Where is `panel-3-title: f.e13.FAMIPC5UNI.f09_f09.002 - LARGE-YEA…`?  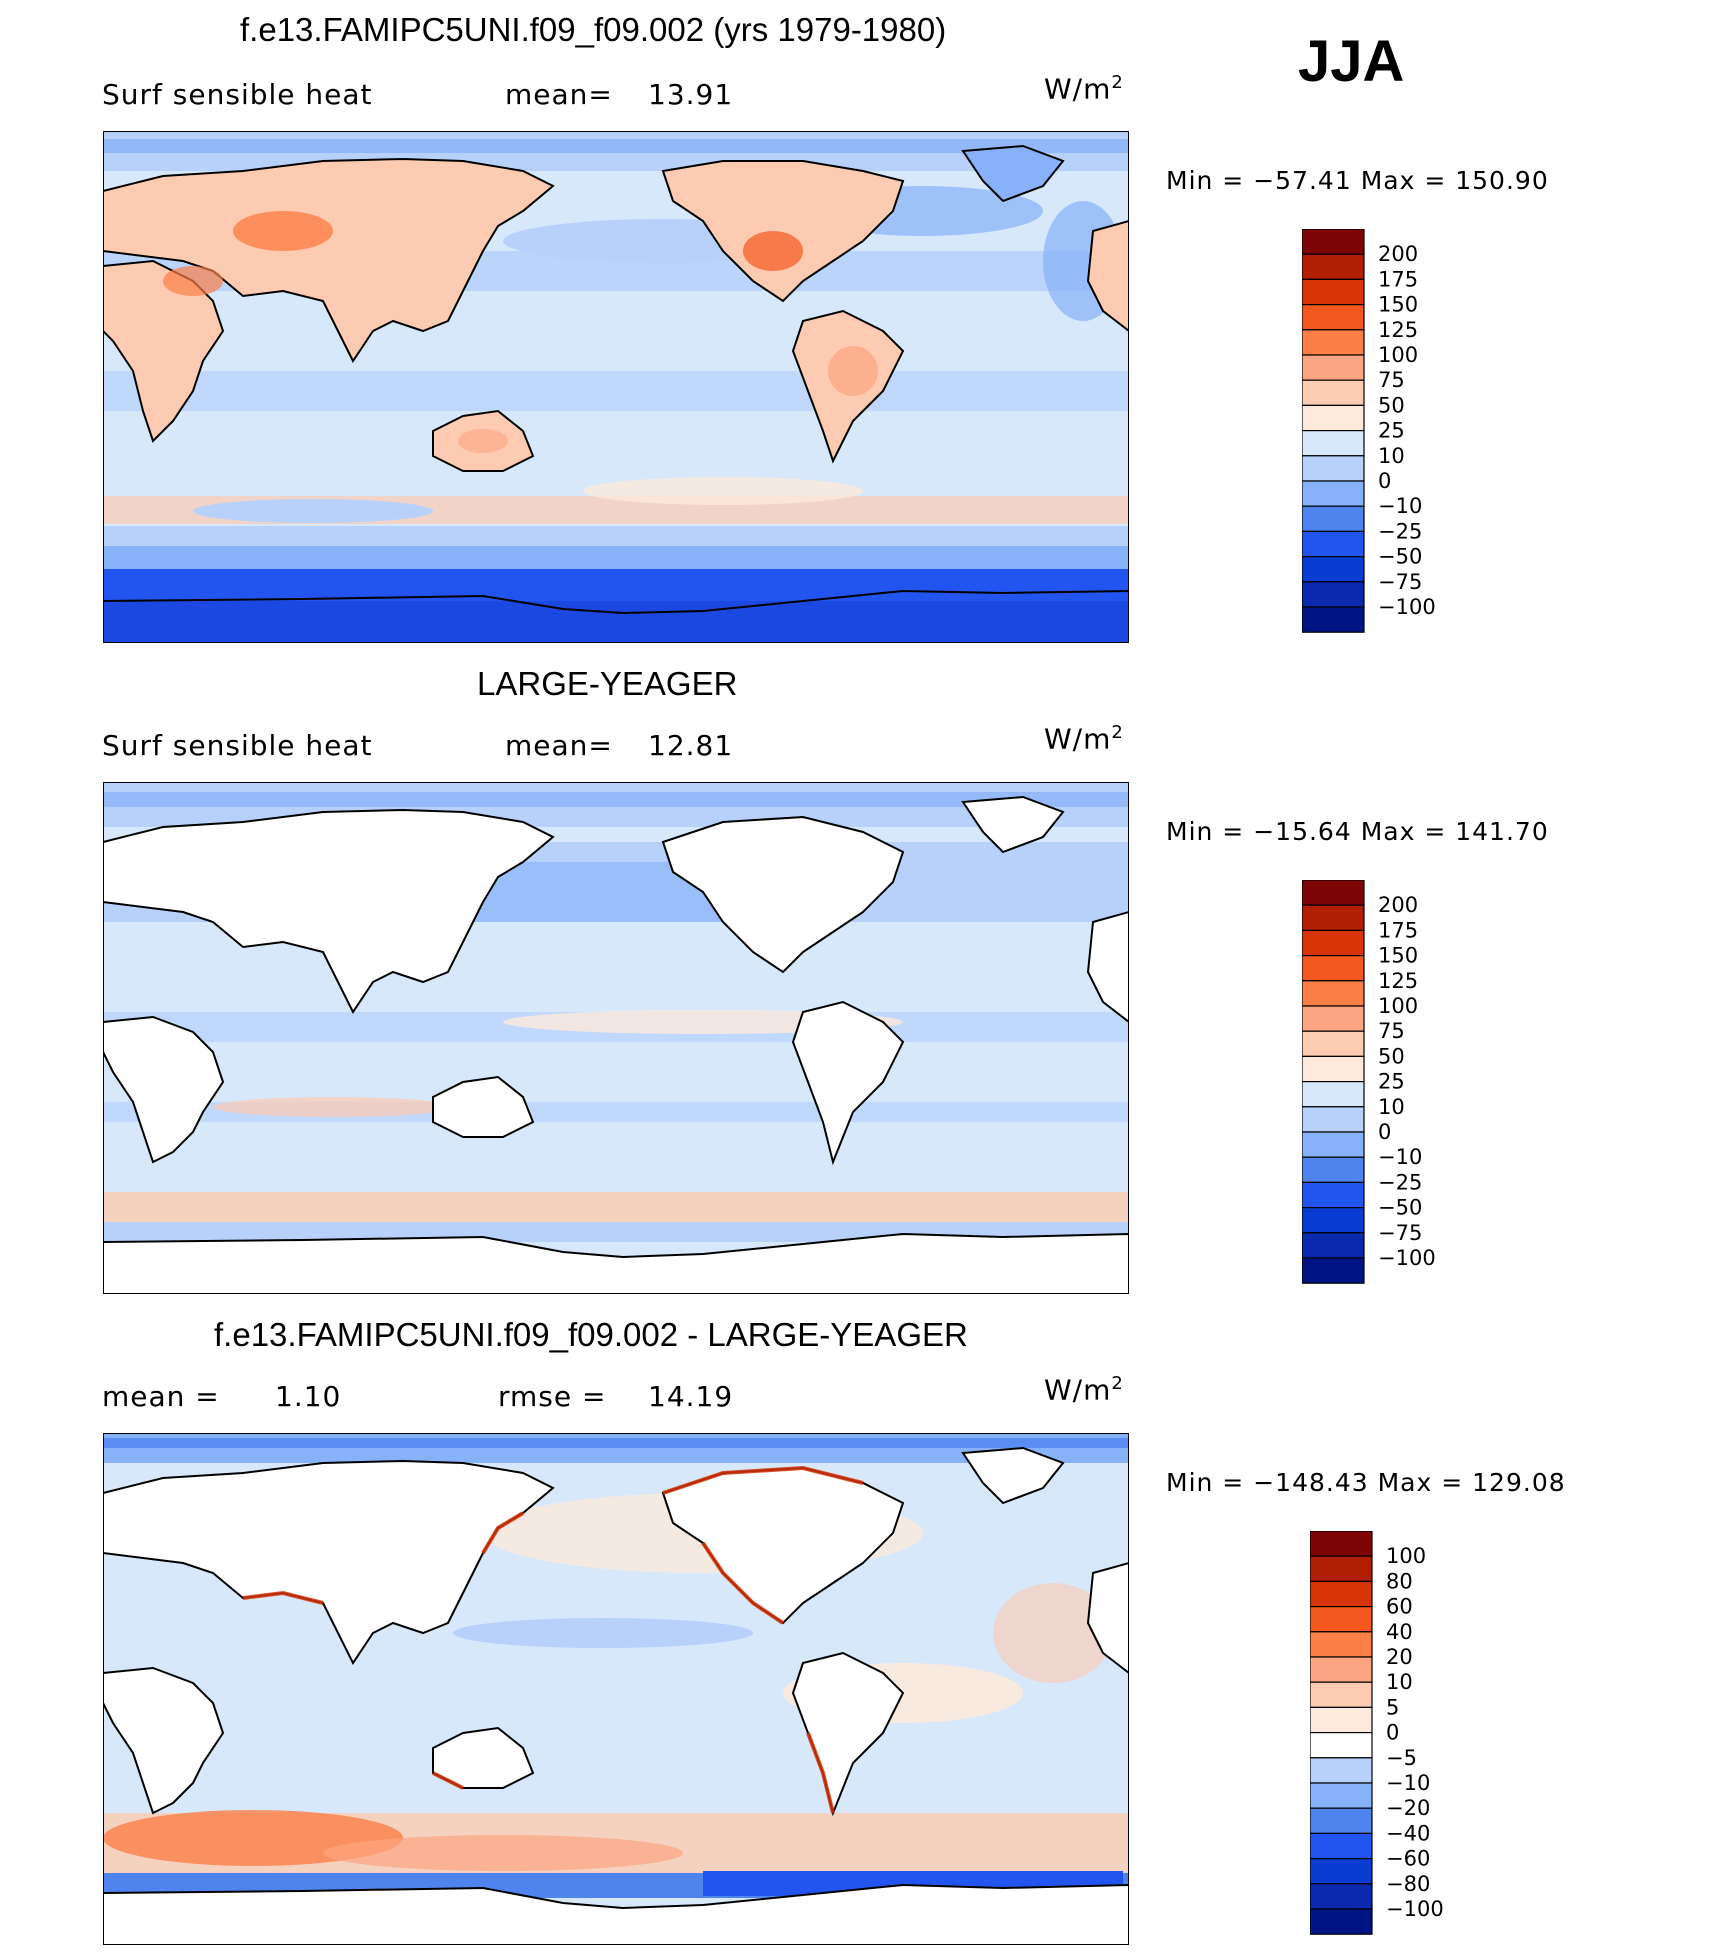
panel-3-title: f.e13.FAMIPC5UNI.f09_f09.002 - LARGE-YEA… is located at coordinates (591, 1334).